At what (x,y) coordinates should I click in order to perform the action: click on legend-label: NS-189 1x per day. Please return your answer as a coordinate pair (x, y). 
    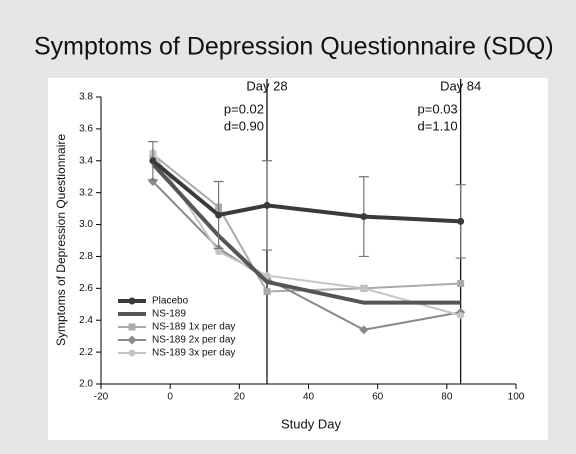
    Looking at the image, I should click on (193, 327).